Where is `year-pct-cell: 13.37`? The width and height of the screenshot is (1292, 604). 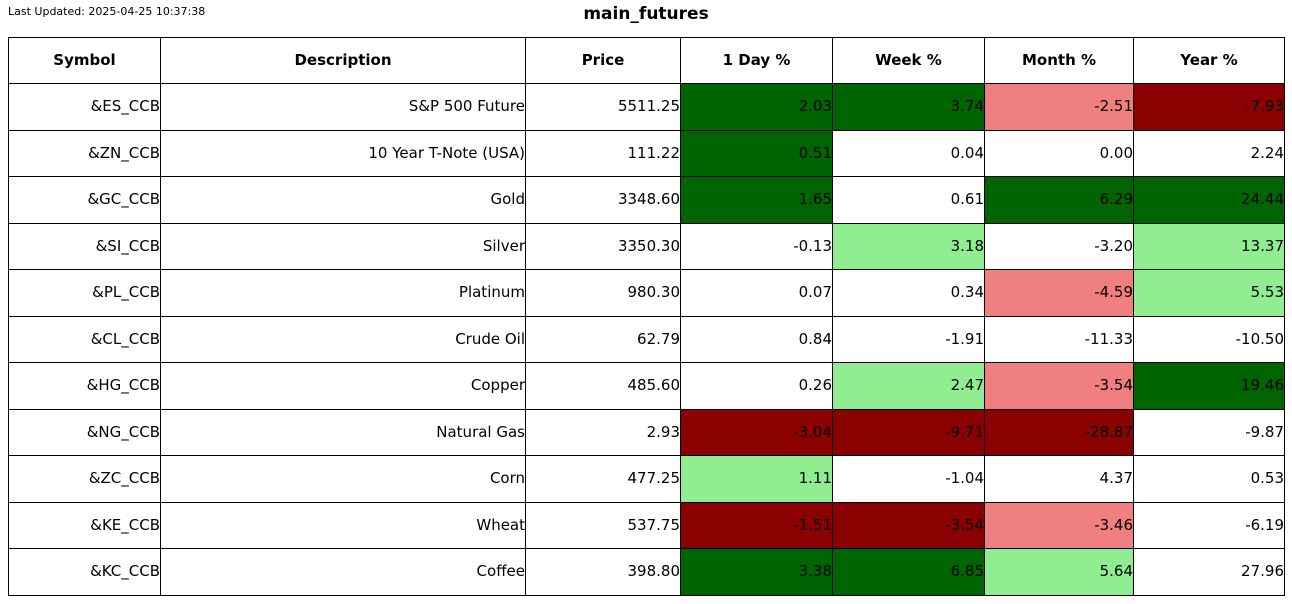 year-pct-cell: 13.37 is located at coordinates (1209, 246).